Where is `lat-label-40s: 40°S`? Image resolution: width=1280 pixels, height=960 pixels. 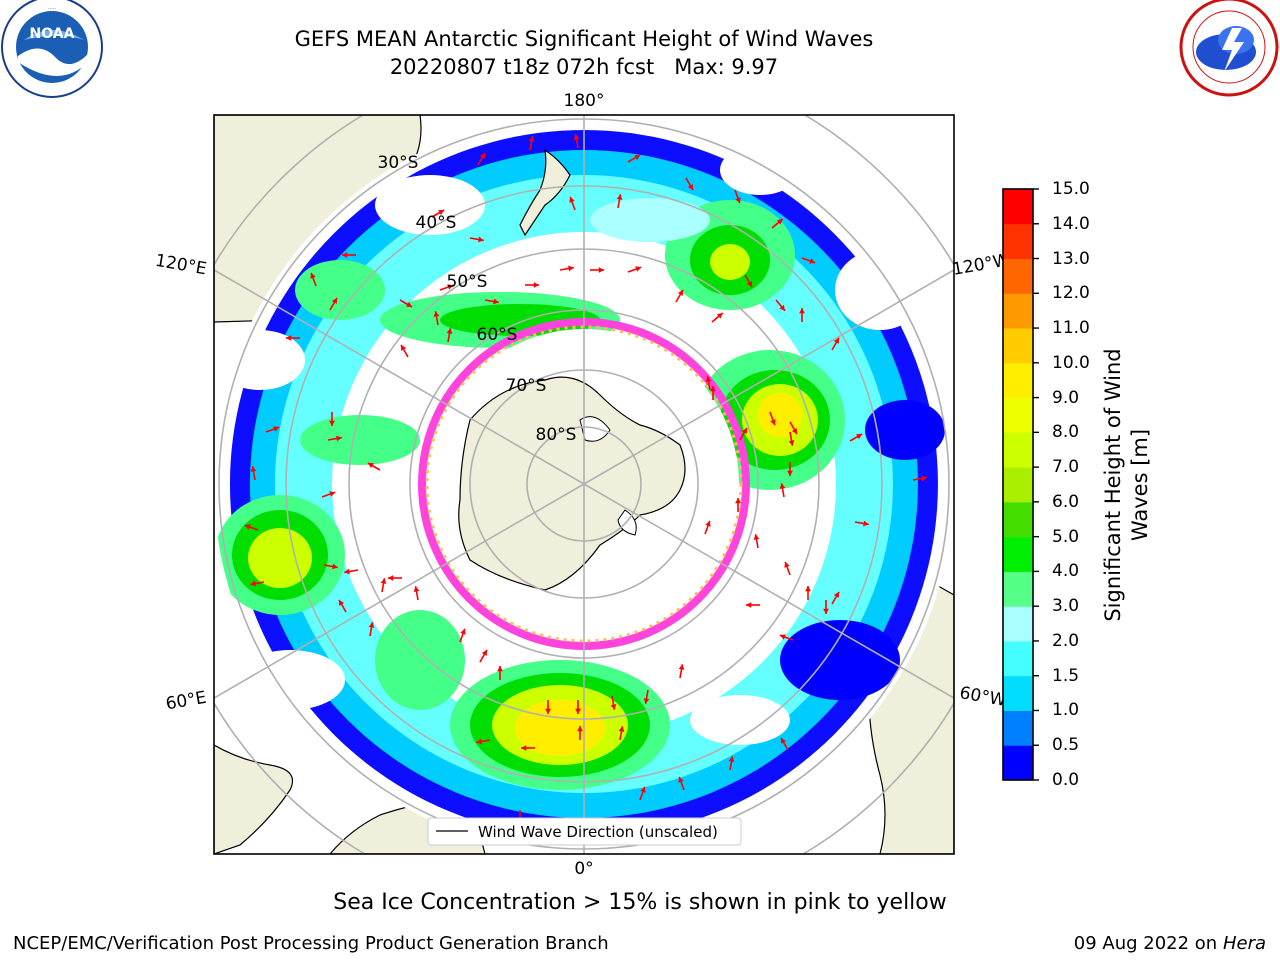 lat-label-40s: 40°S is located at coordinates (436, 223).